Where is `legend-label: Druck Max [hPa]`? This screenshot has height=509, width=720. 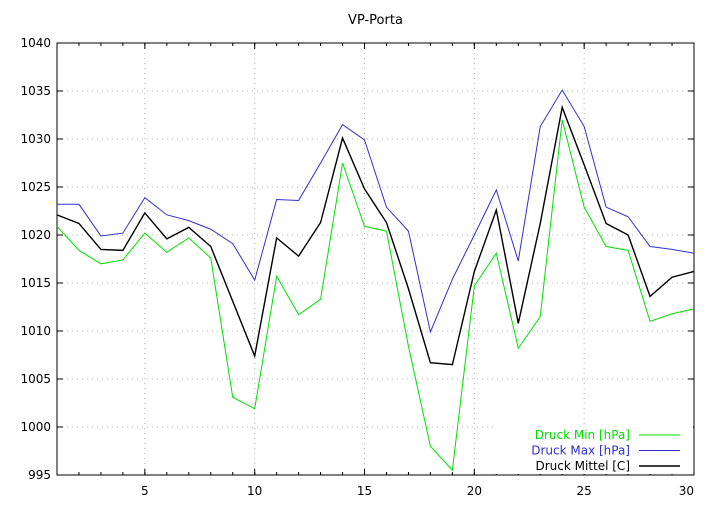
legend-label: Druck Max [hPa] is located at coordinates (580, 451).